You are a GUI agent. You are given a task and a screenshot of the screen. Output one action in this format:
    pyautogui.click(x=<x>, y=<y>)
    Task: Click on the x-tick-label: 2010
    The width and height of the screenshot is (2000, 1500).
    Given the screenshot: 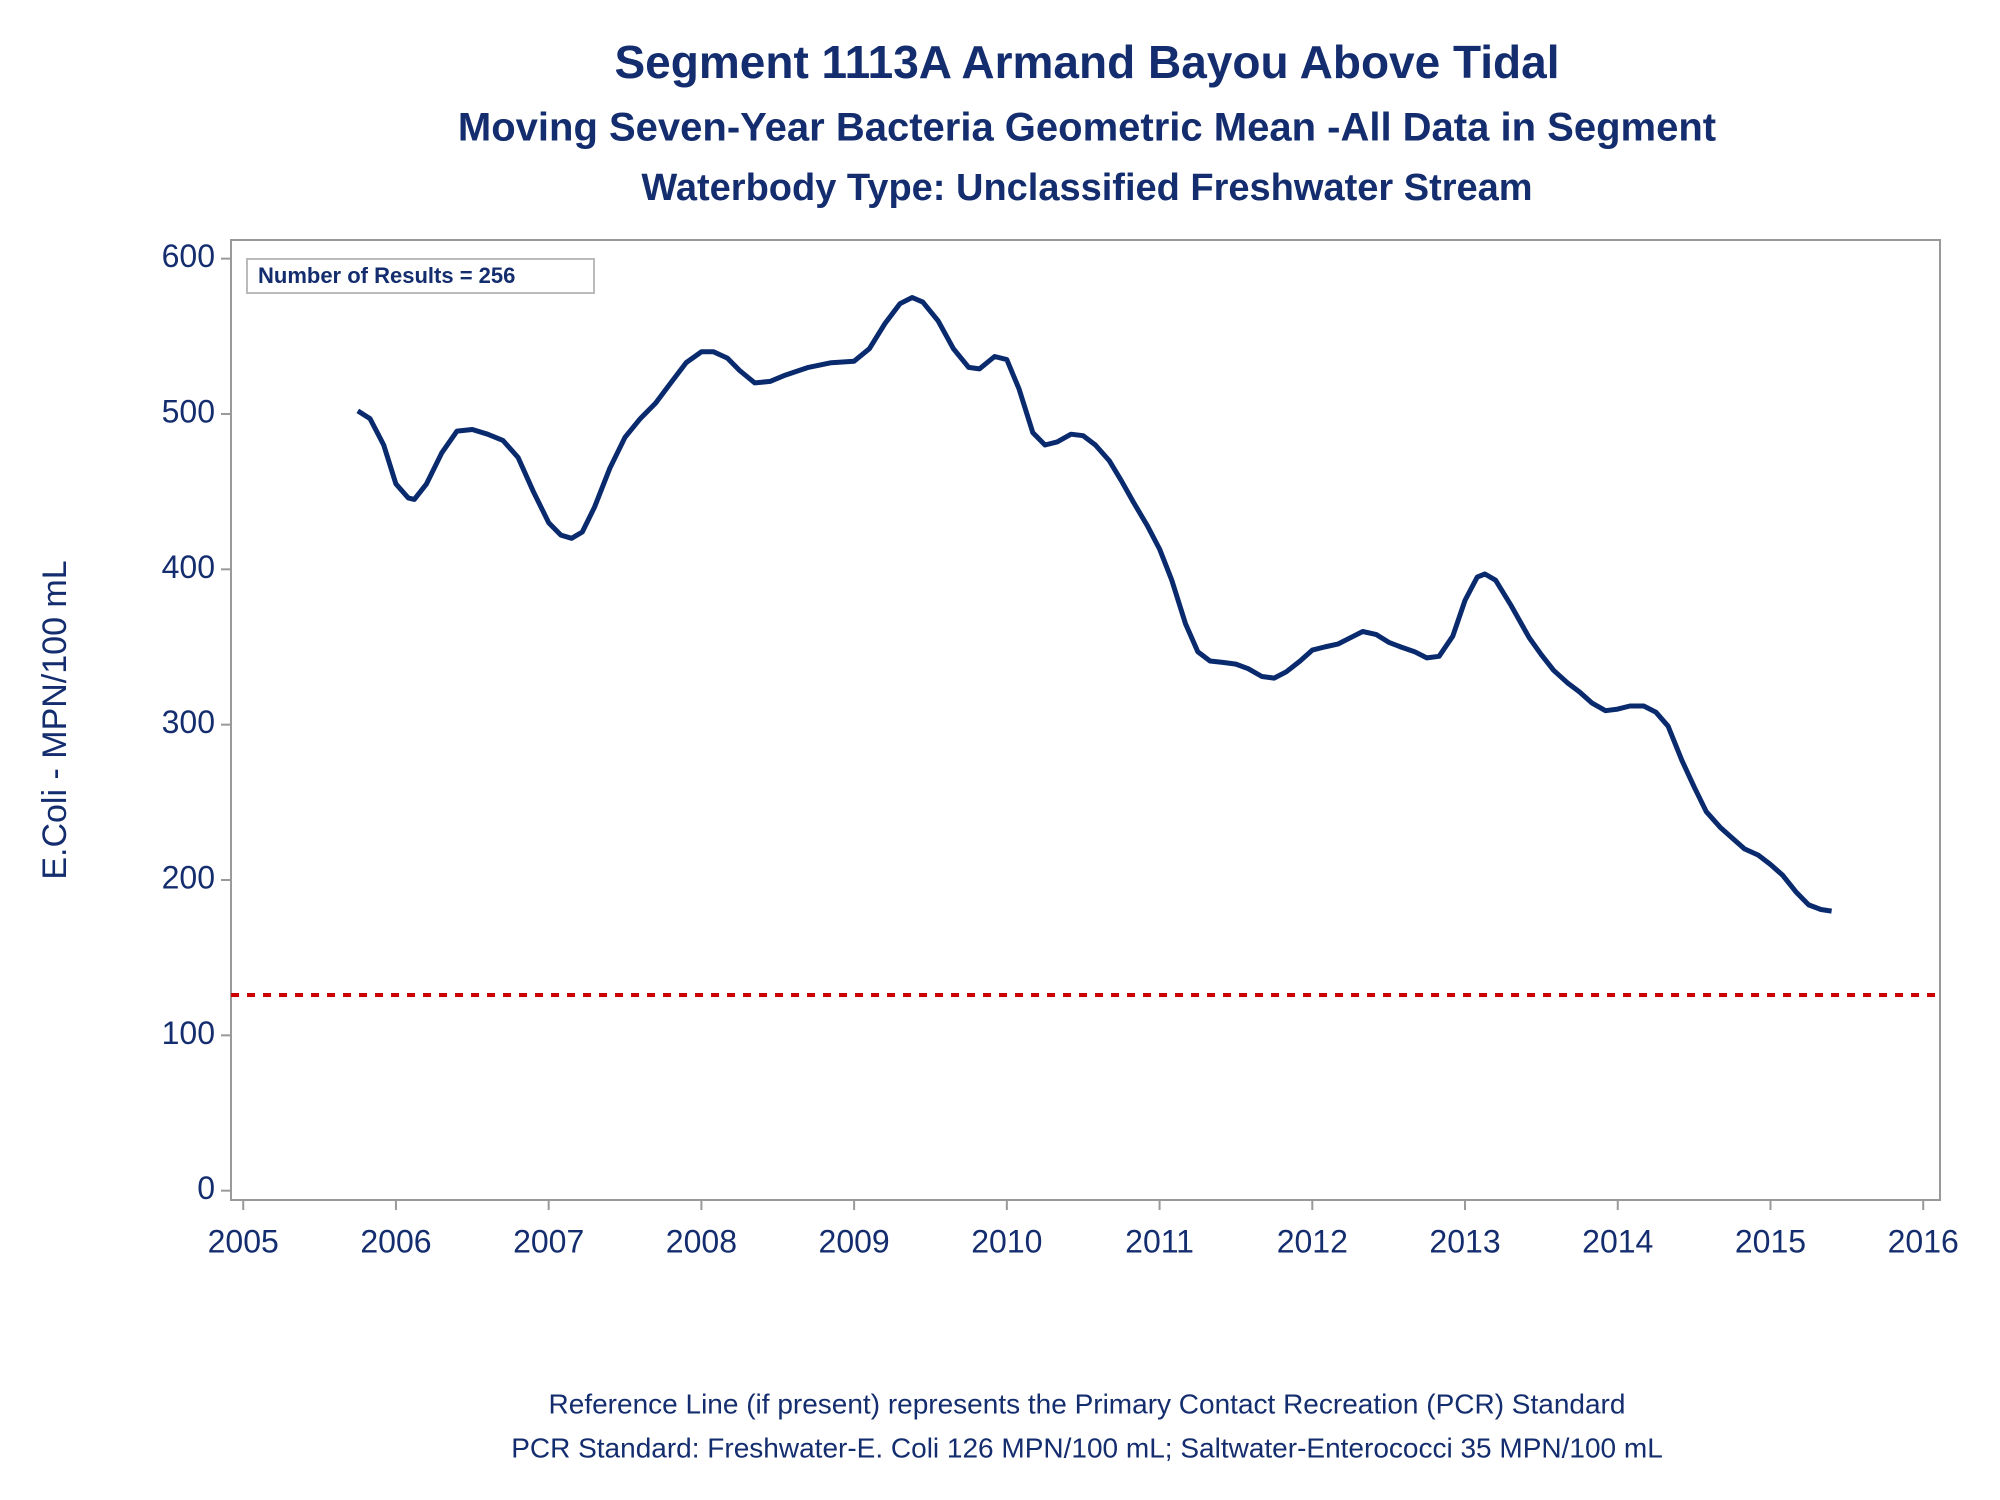 What is the action you would take?
    pyautogui.click(x=1006, y=1241)
    